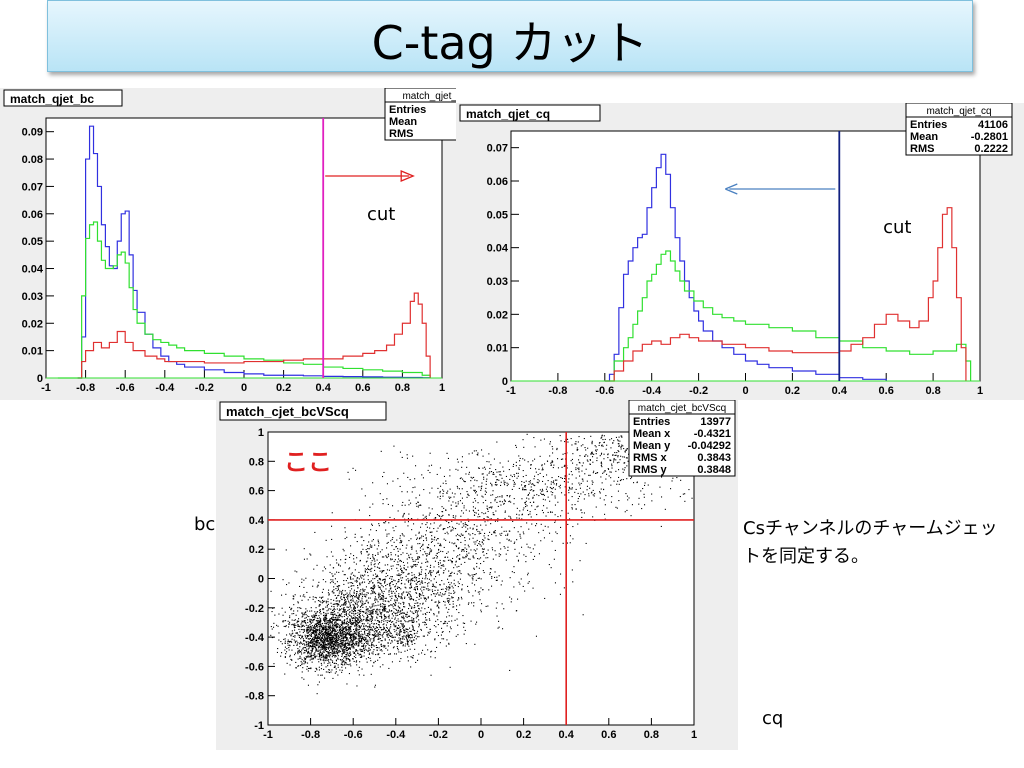  Describe the element at coordinates (254, 252) in the screenshot. I see `bc-series-blue` at that location.